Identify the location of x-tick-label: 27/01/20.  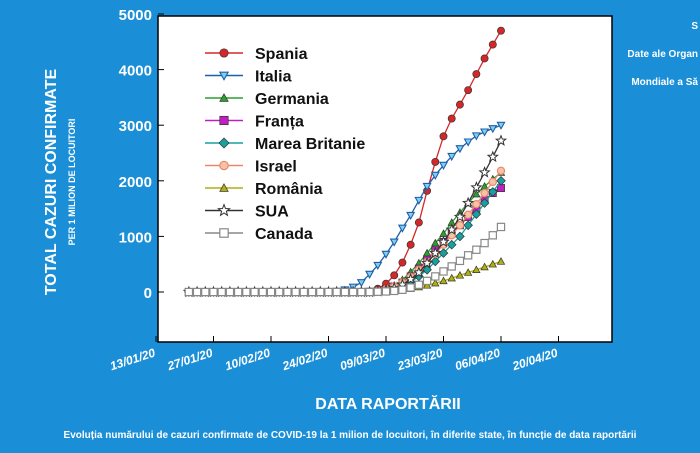
(190, 359).